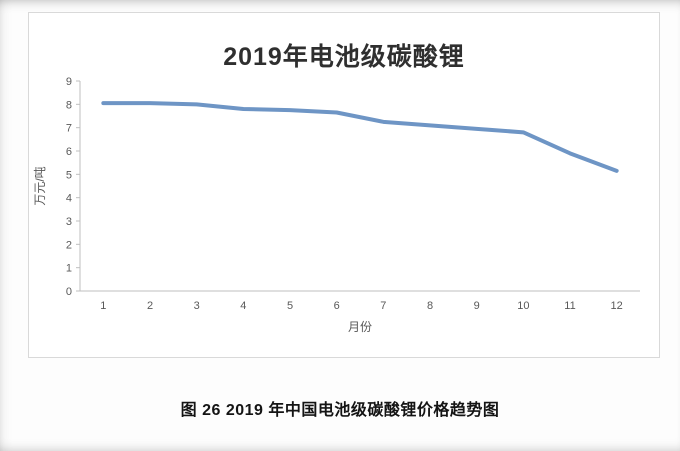 Image resolution: width=680 pixels, height=451 pixels. Describe the element at coordinates (569, 306) in the screenshot. I see `x-tick-label: 11` at that location.